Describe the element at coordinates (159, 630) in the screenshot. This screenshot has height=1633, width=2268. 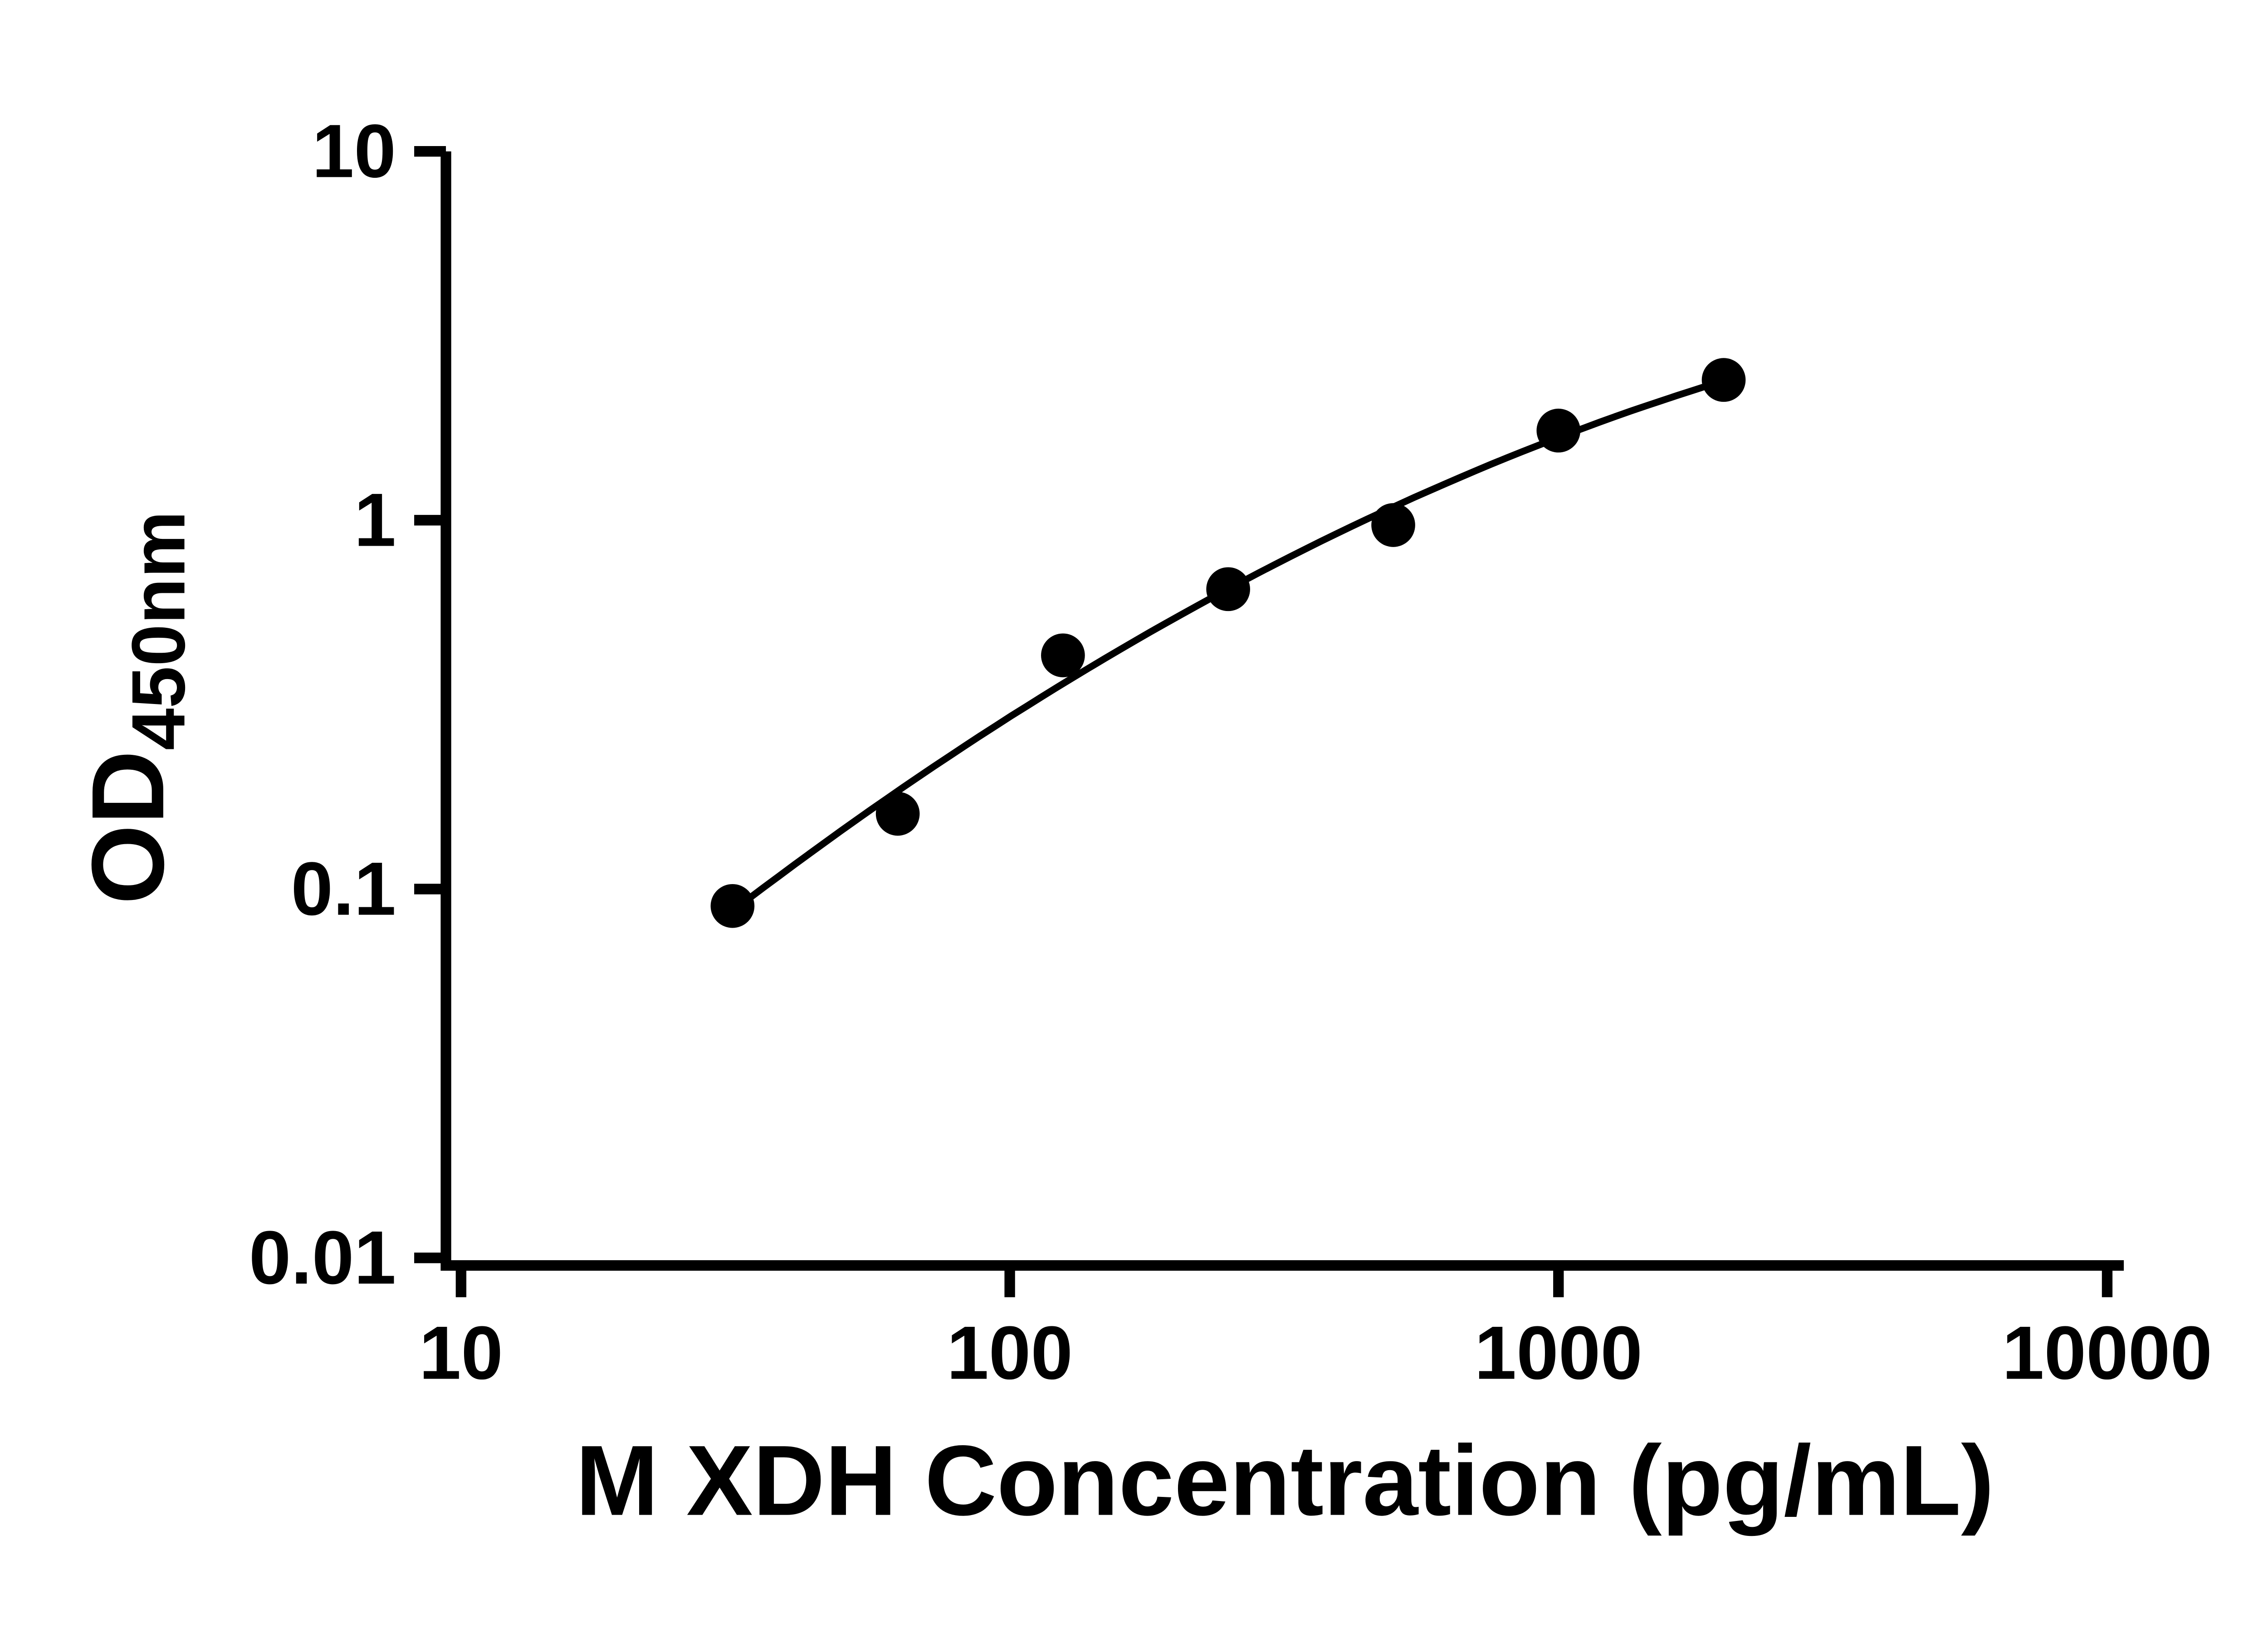
I see `y-axis-title-sub: 450nm` at that location.